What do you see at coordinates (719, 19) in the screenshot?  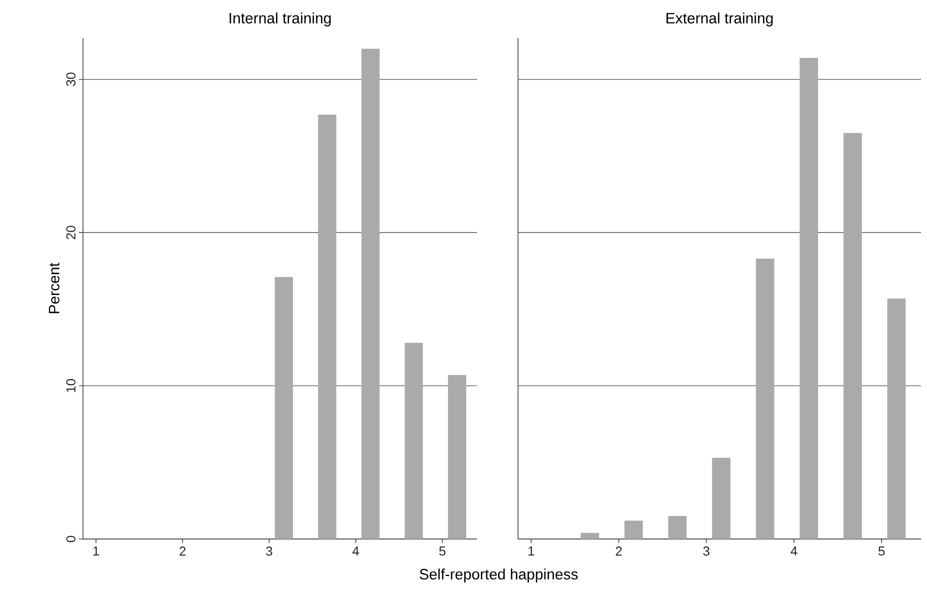 I see `chart-title: External training` at bounding box center [719, 19].